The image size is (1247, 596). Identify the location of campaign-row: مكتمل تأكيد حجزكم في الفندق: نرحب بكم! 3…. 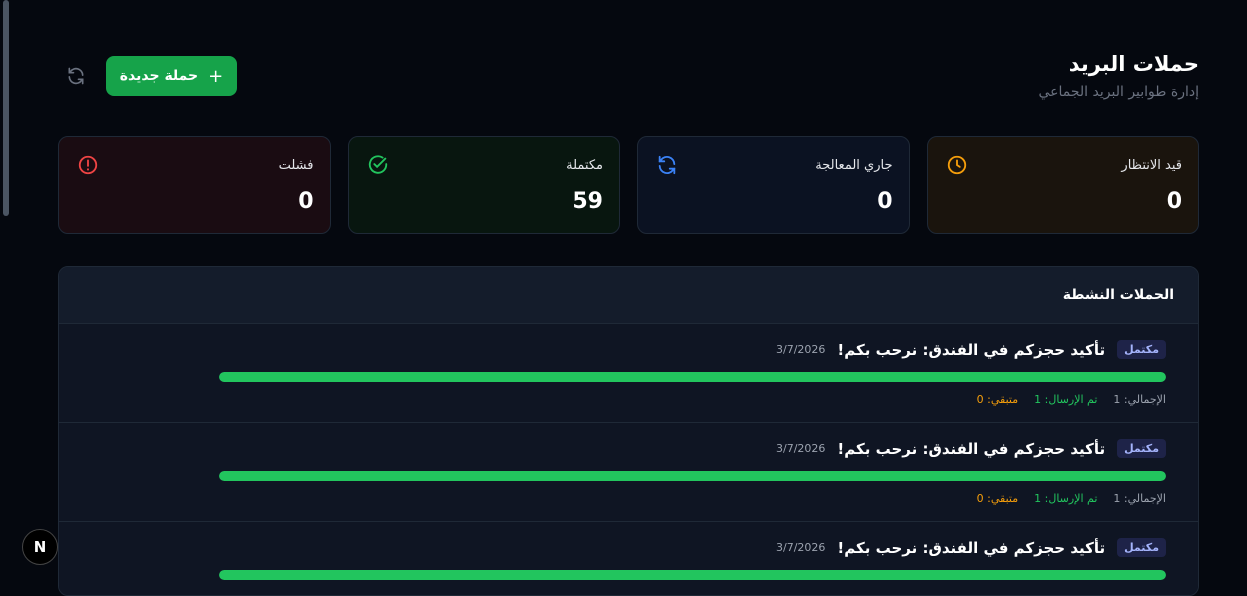
(628, 558).